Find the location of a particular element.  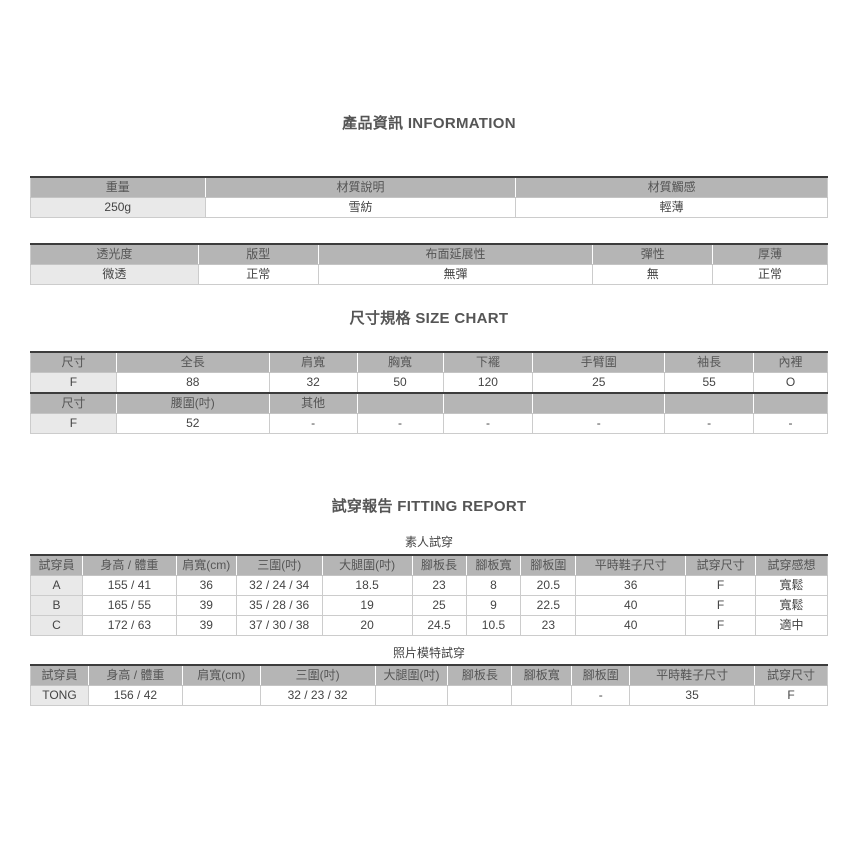

data-cell: 156 / 42 is located at coordinates (135, 695).